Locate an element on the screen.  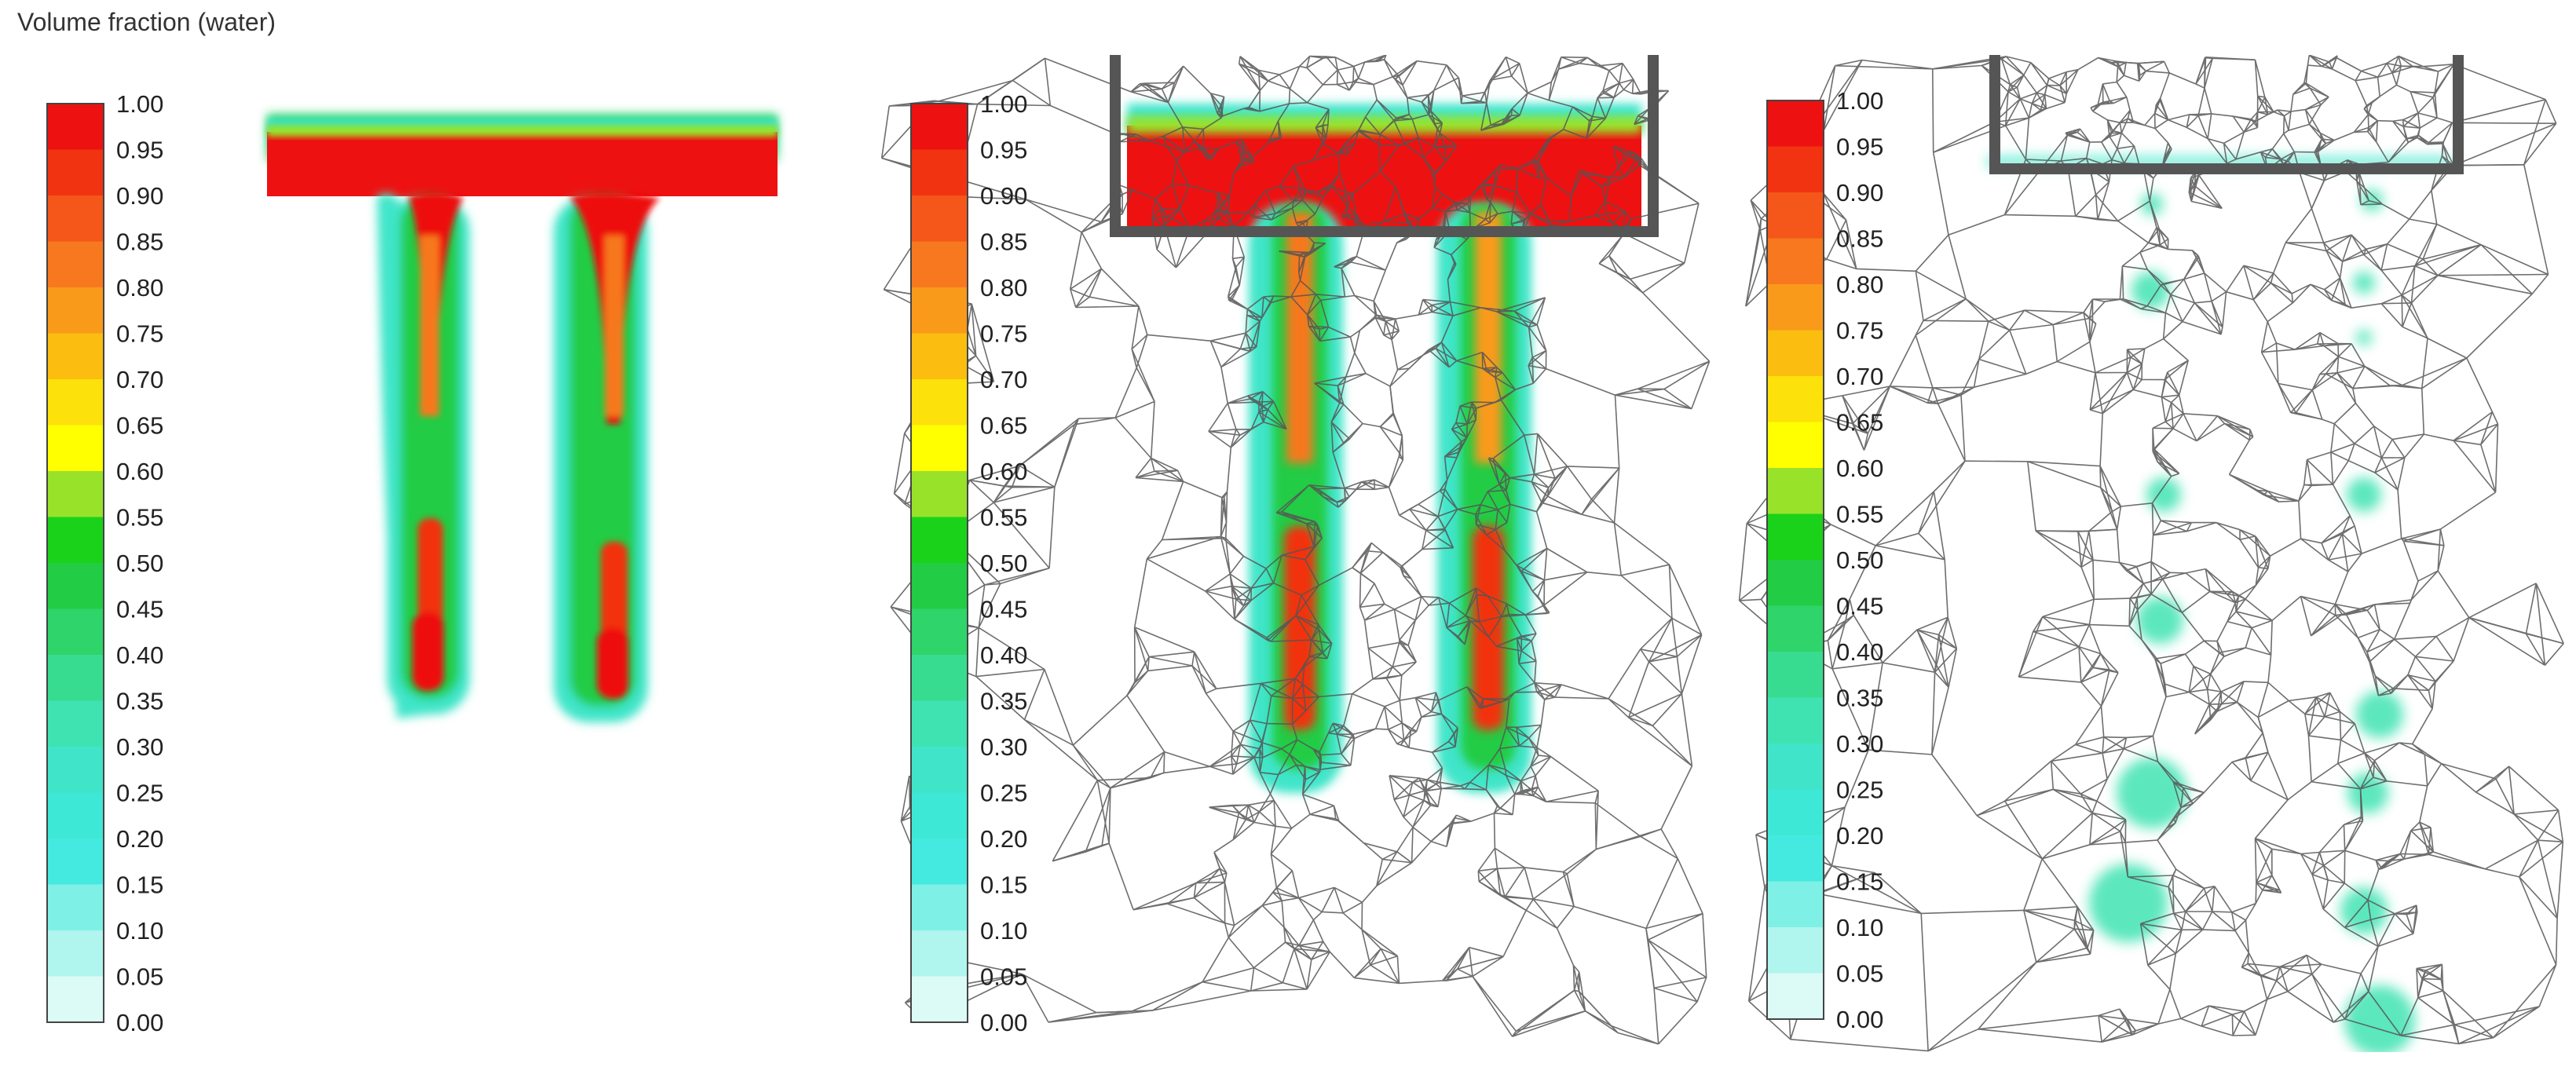
colorbar-tick-label: 0.55 is located at coordinates (139, 518).